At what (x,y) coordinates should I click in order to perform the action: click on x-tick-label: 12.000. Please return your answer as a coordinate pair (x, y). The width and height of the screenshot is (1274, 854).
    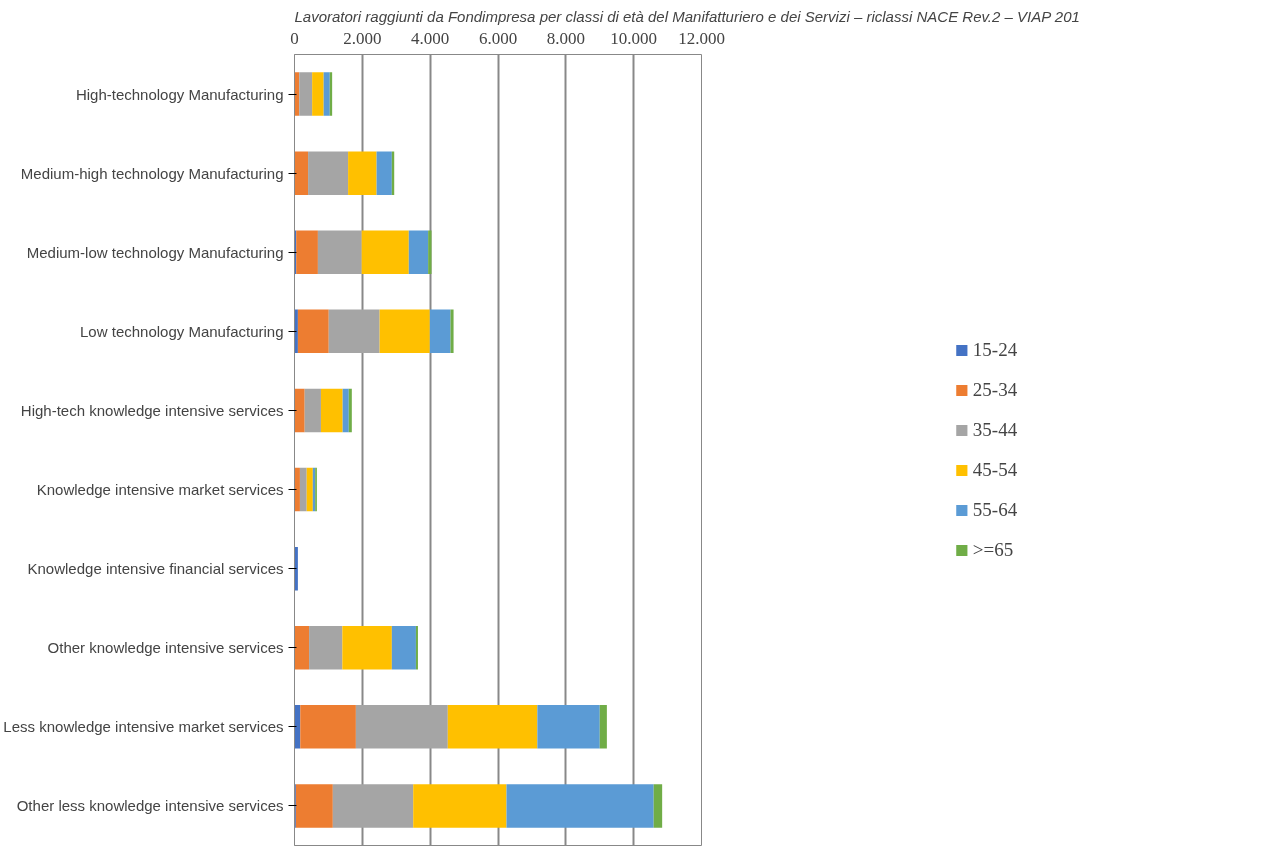
    Looking at the image, I should click on (701, 38).